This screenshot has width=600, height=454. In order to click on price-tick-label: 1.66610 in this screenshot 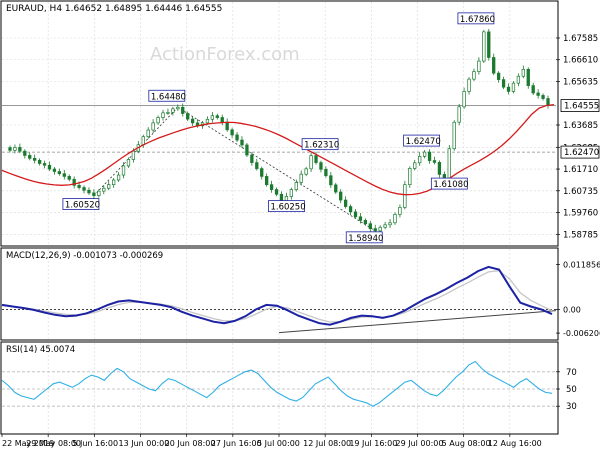, I will do `click(580, 61)`.